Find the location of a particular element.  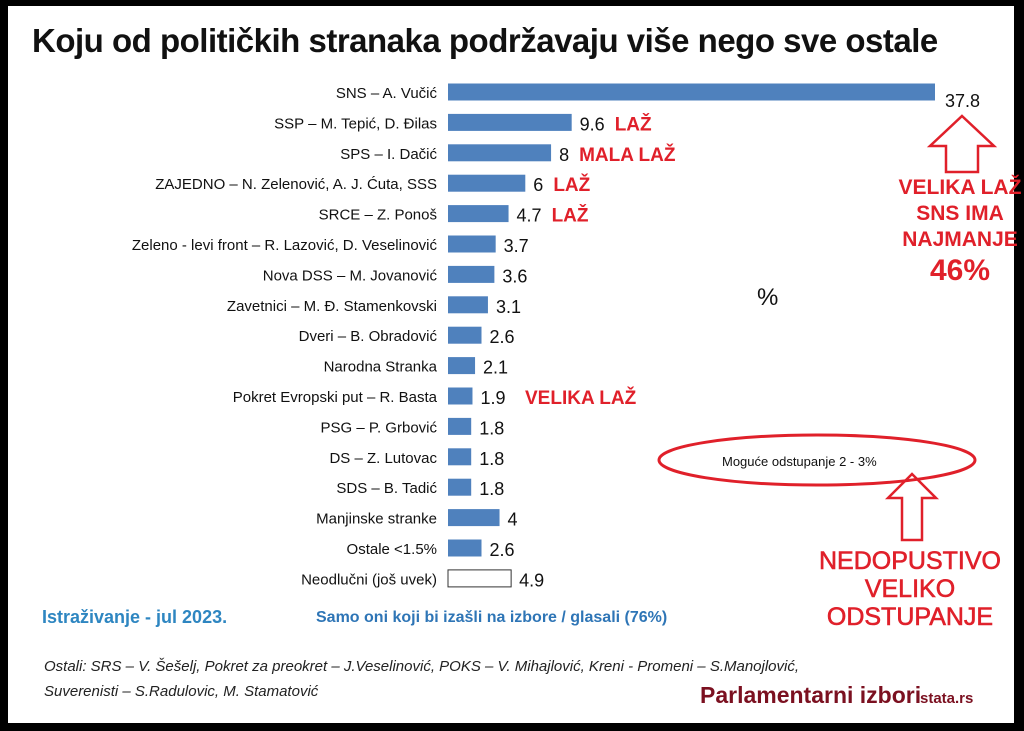

category-label: Zavetnici – M. Đ. Stamenkovski is located at coordinates (332, 306).